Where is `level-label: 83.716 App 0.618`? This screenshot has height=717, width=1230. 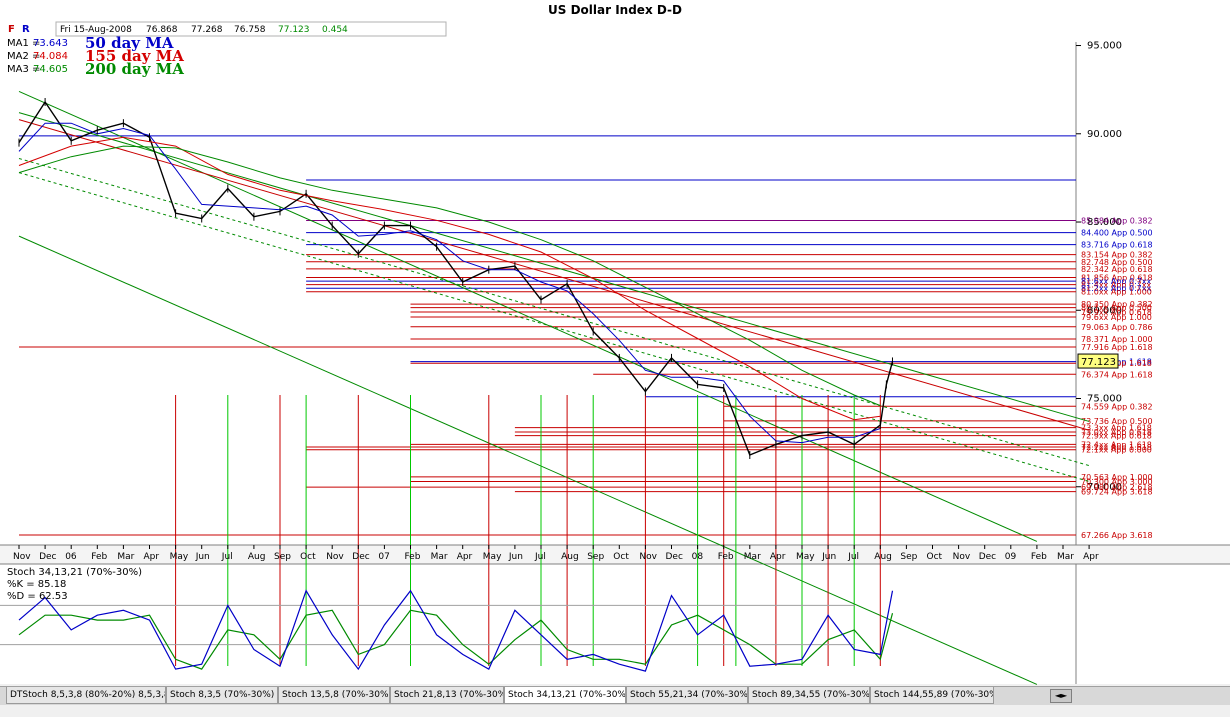 level-label: 83.716 App 0.618 is located at coordinates (1117, 245).